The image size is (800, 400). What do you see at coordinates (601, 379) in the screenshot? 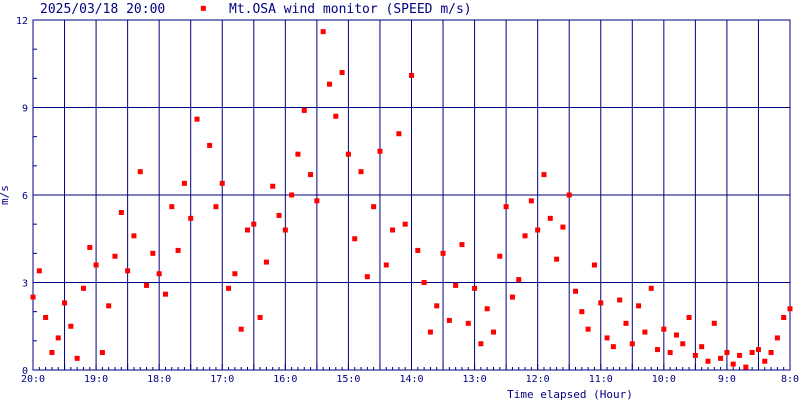
I see `x-tick-label: 11:0` at bounding box center [601, 379].